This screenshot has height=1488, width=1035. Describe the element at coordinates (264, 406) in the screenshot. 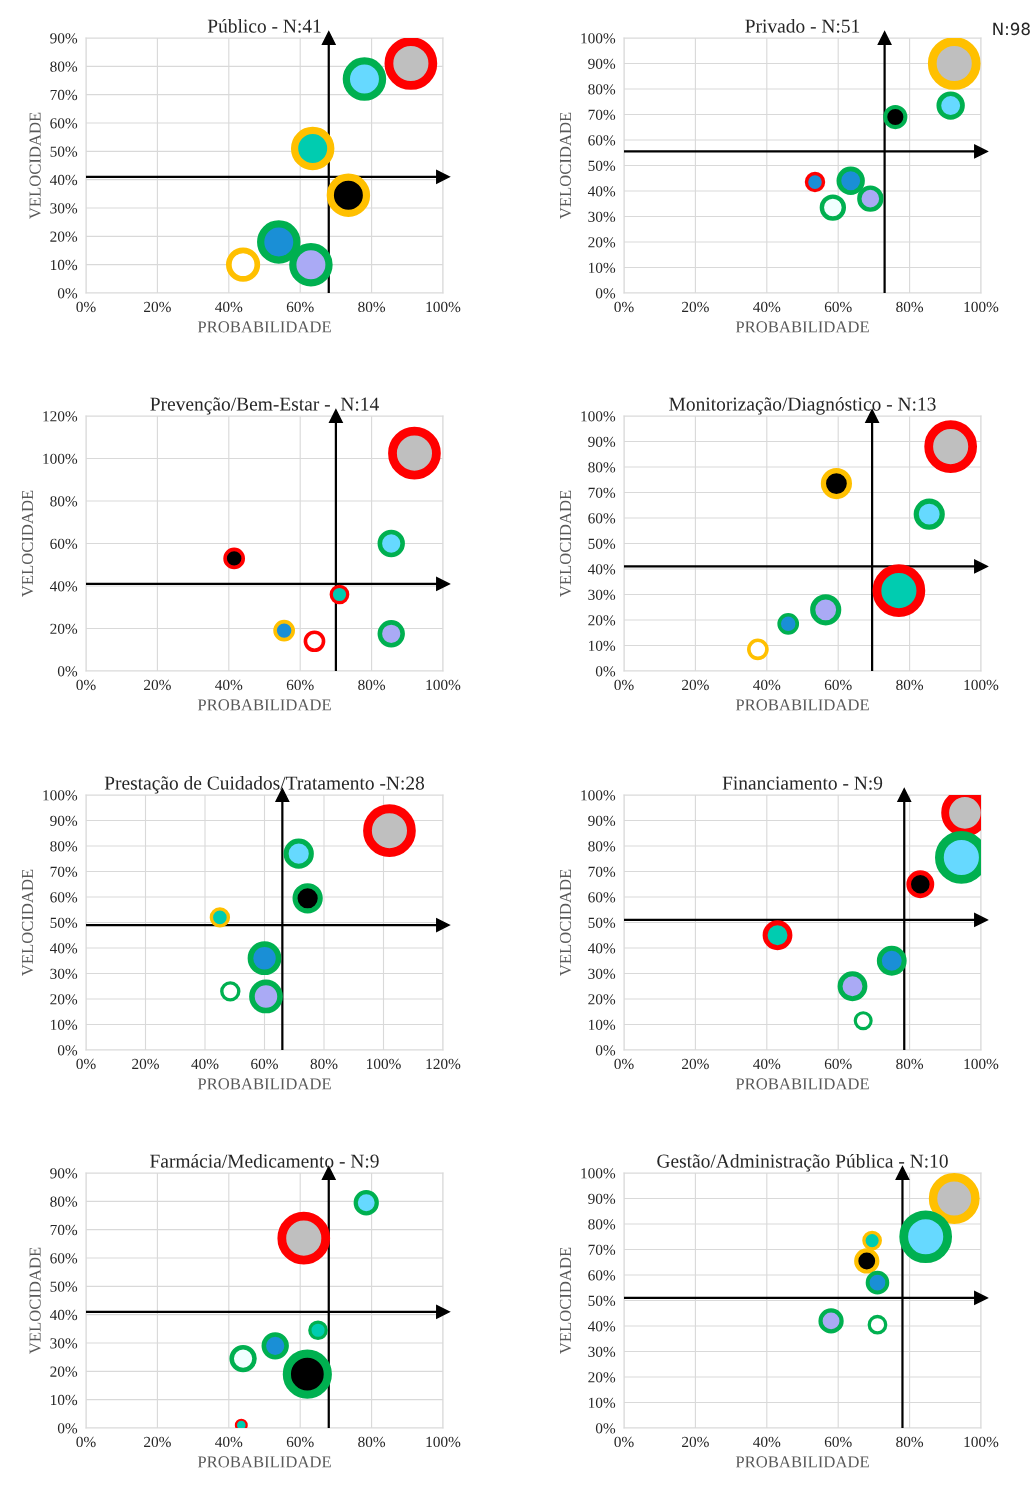

I see `chart-title: Prevenção/Bem-Estar - N:14` at that location.